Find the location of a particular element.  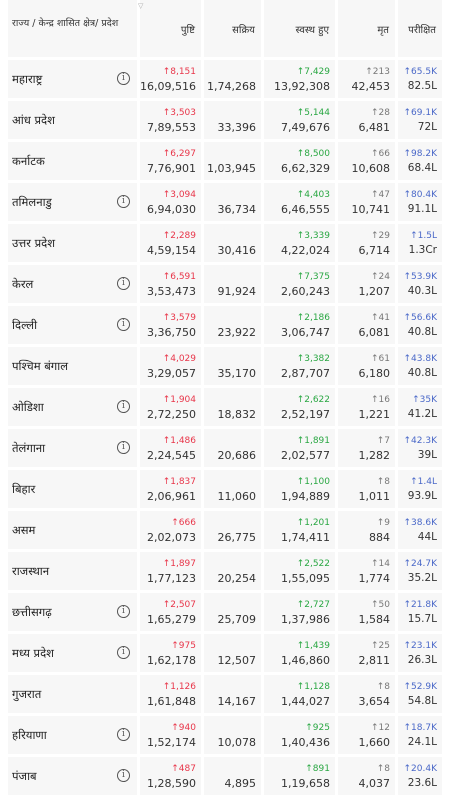

deceased-delta: ↑66 is located at coordinates (380, 154).